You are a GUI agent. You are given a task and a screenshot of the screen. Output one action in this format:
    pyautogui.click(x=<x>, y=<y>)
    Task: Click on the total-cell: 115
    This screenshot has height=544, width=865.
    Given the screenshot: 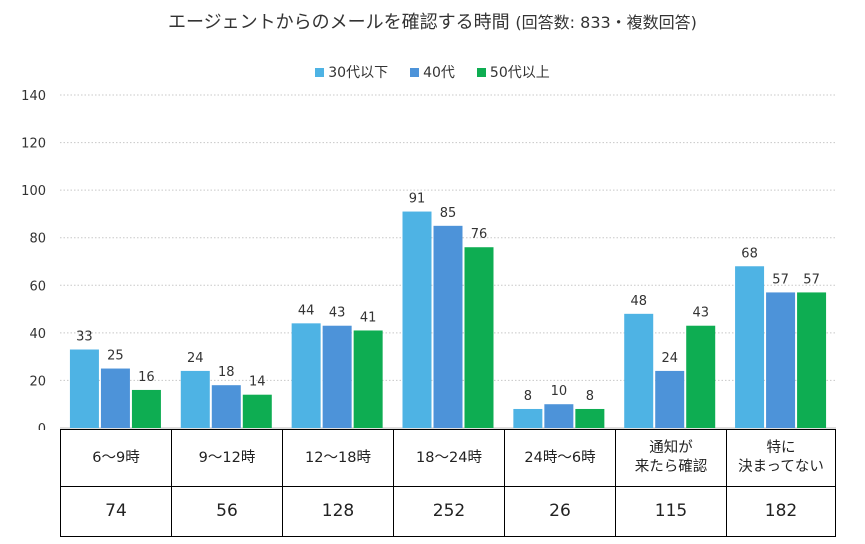 What is the action you would take?
    pyautogui.click(x=671, y=511)
    